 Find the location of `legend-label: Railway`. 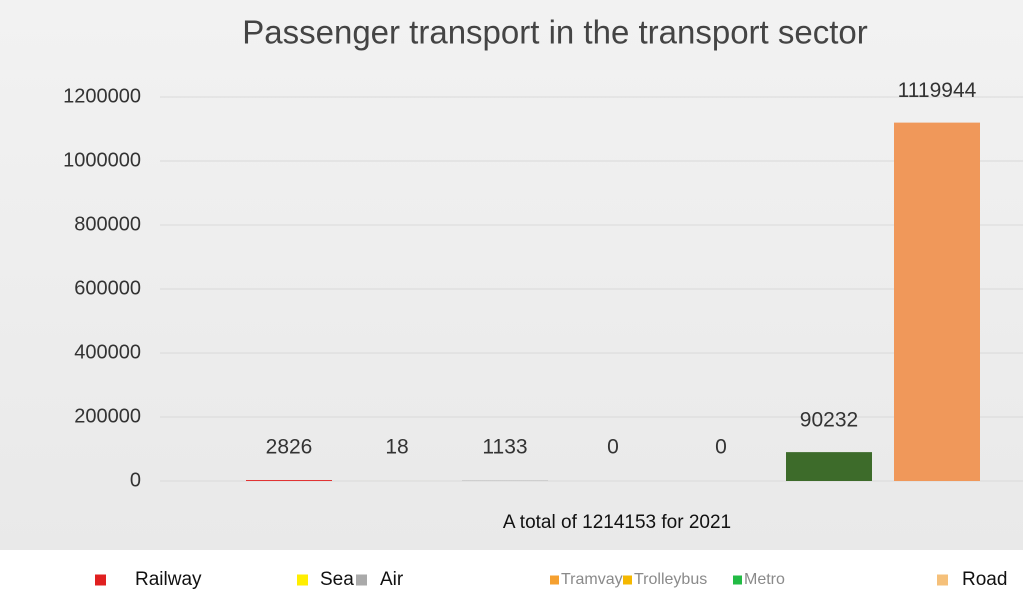

legend-label: Railway is located at coordinates (168, 579).